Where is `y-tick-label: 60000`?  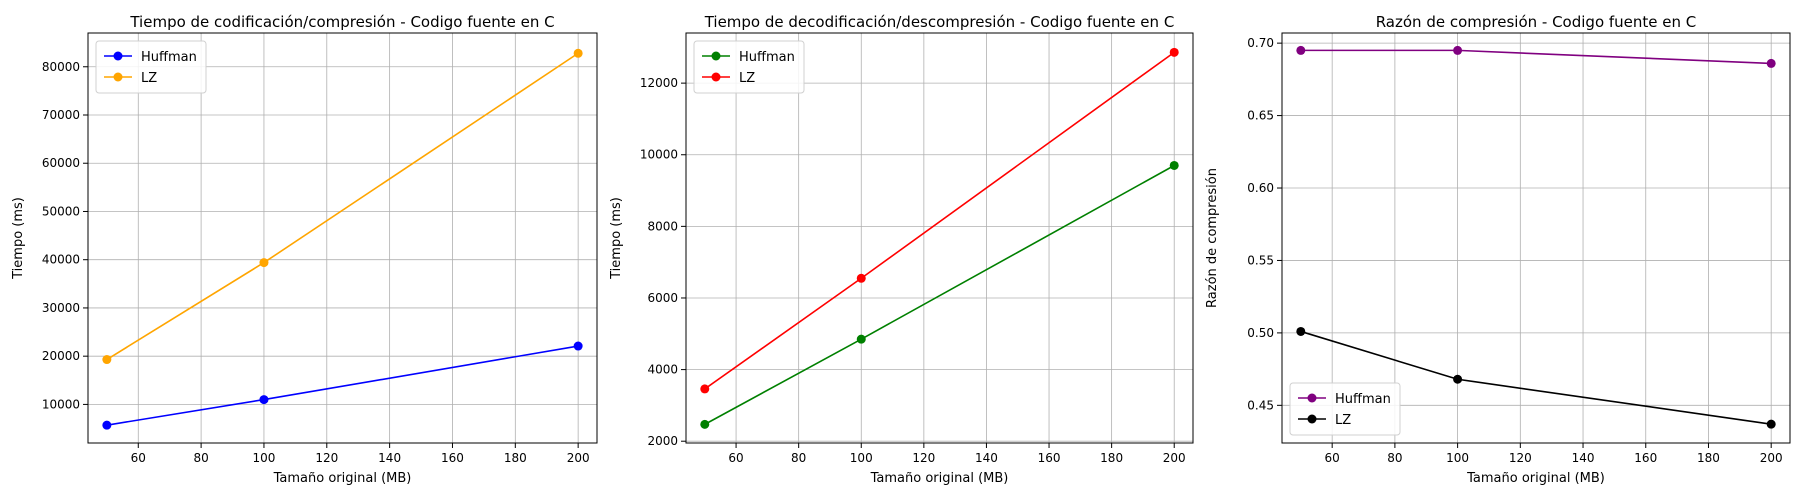 y-tick-label: 60000 is located at coordinates (61, 163).